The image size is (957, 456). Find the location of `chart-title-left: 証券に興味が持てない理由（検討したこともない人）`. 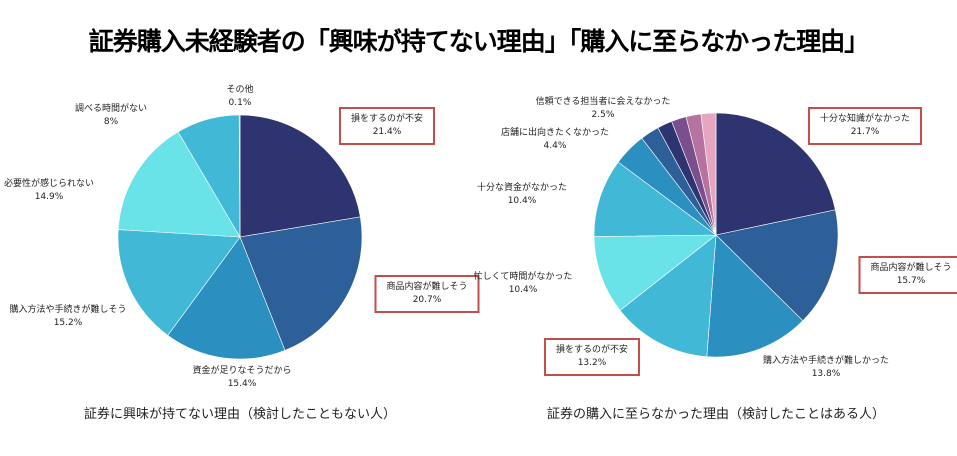

chart-title-left: 証券に興味が持てない理由（検討したこともない人） is located at coordinates (240, 414).